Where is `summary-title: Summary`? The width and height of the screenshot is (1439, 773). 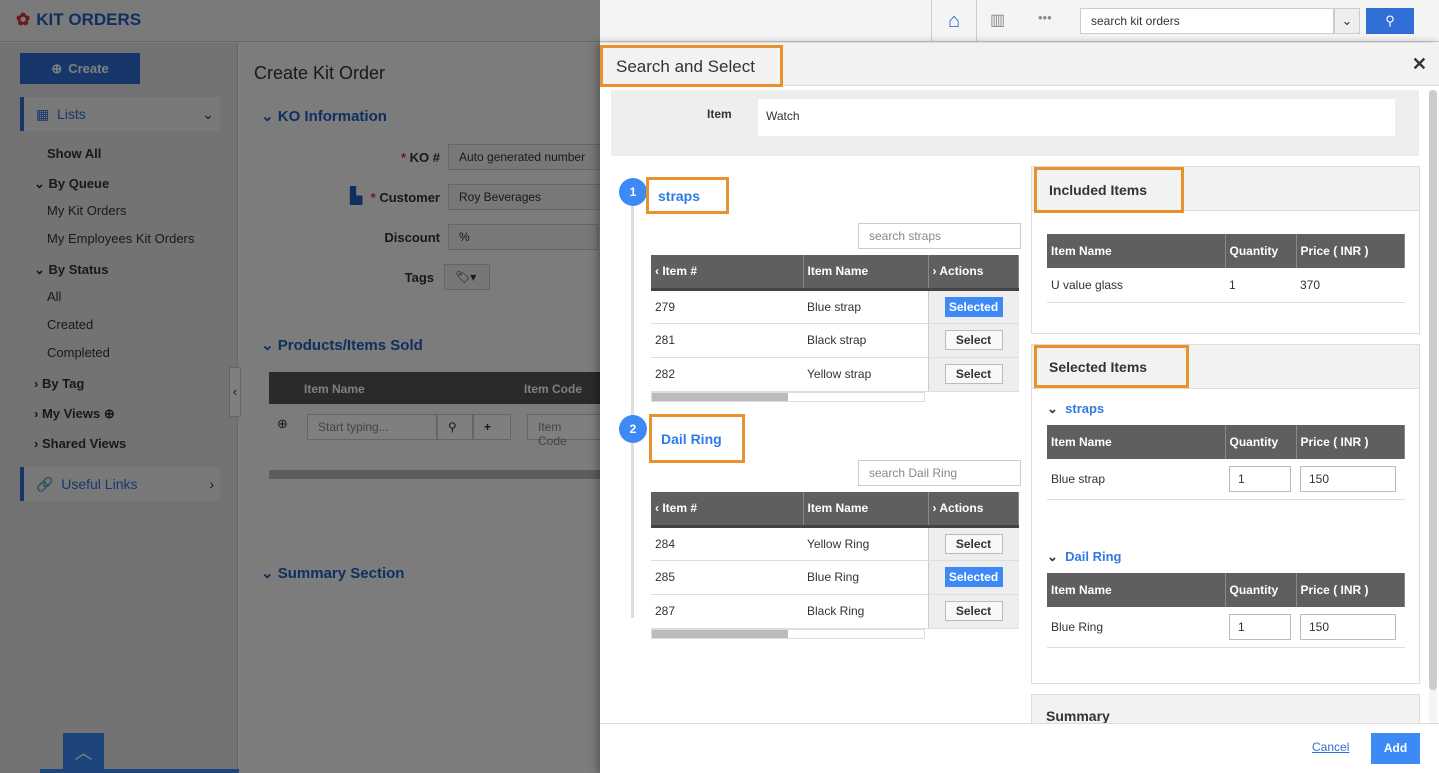
summary-title: Summary is located at coordinates (1078, 716).